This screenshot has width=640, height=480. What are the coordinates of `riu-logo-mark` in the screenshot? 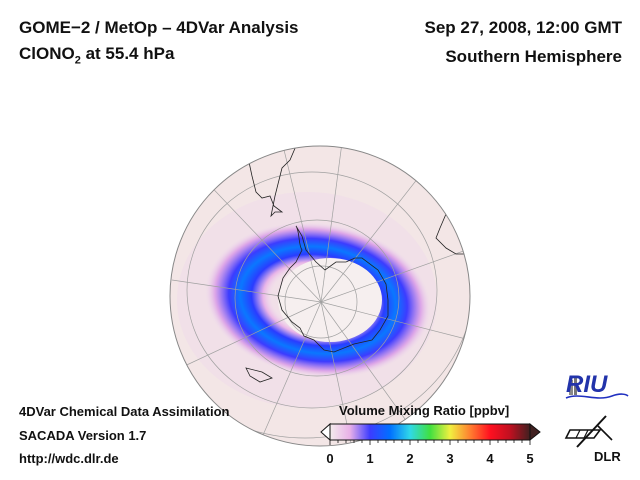 It's located at (597, 388).